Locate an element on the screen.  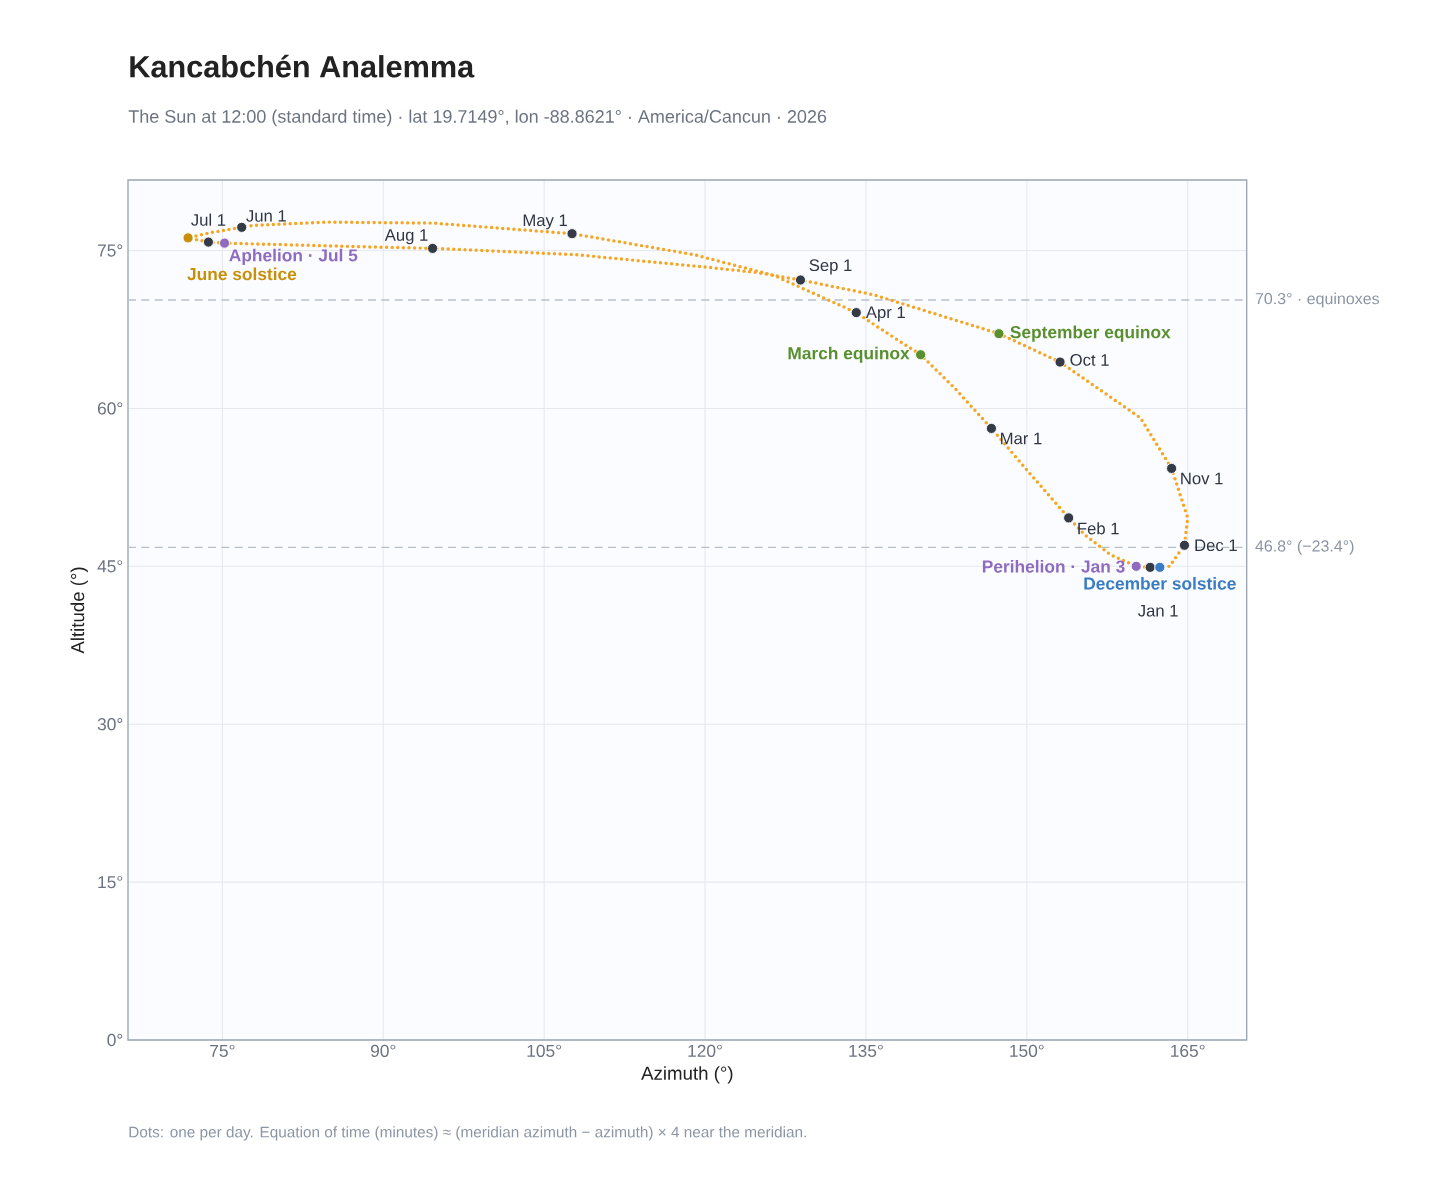
annotation: Sep 1 is located at coordinates (830, 267).